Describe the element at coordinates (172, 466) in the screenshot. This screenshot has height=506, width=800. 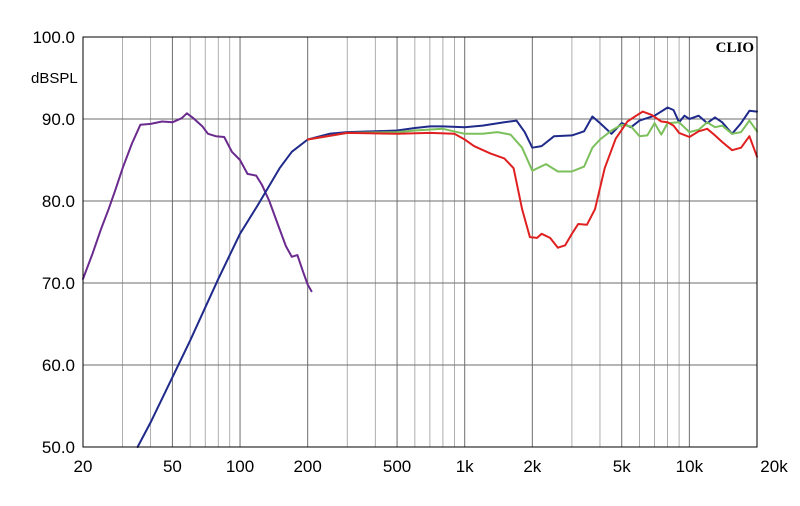
I see `x-tick-label: 50` at that location.